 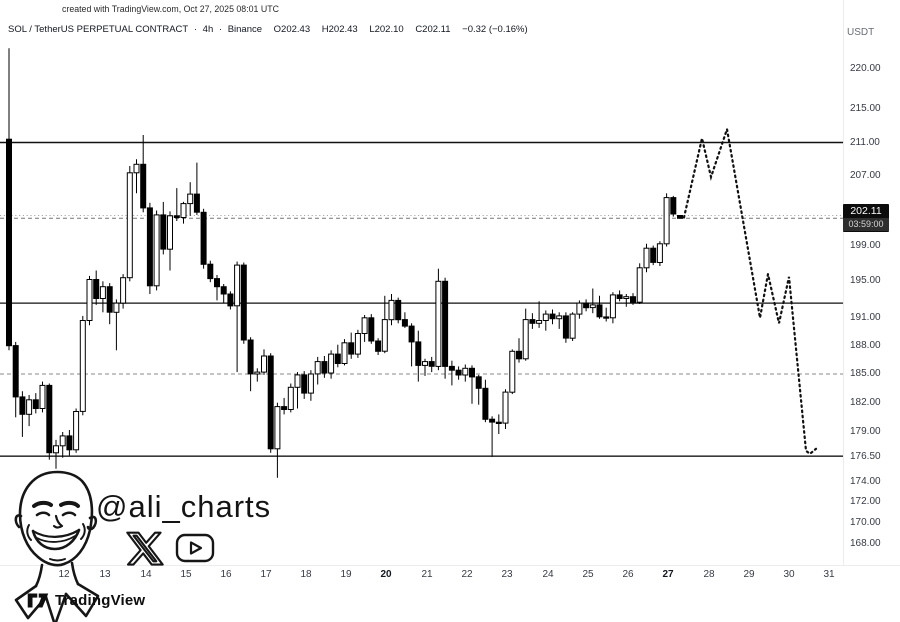 I want to click on time-tick-29: 29, so click(x=749, y=574).